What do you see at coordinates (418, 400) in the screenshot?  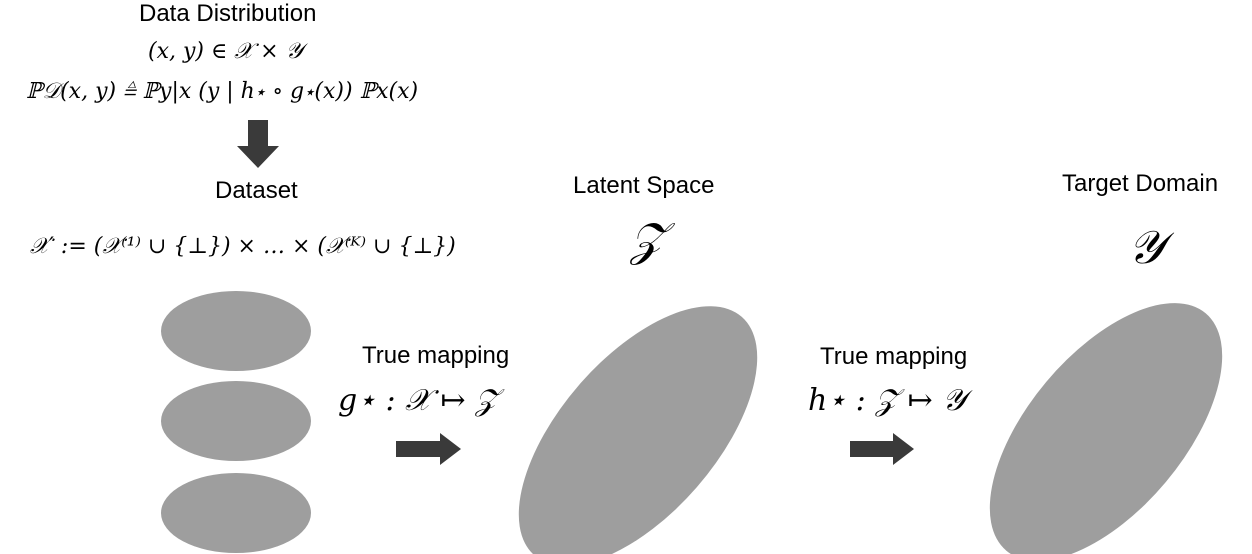 I see `mapping-g-formula: g⋆ : 𝒳 ↦ 𝒵` at bounding box center [418, 400].